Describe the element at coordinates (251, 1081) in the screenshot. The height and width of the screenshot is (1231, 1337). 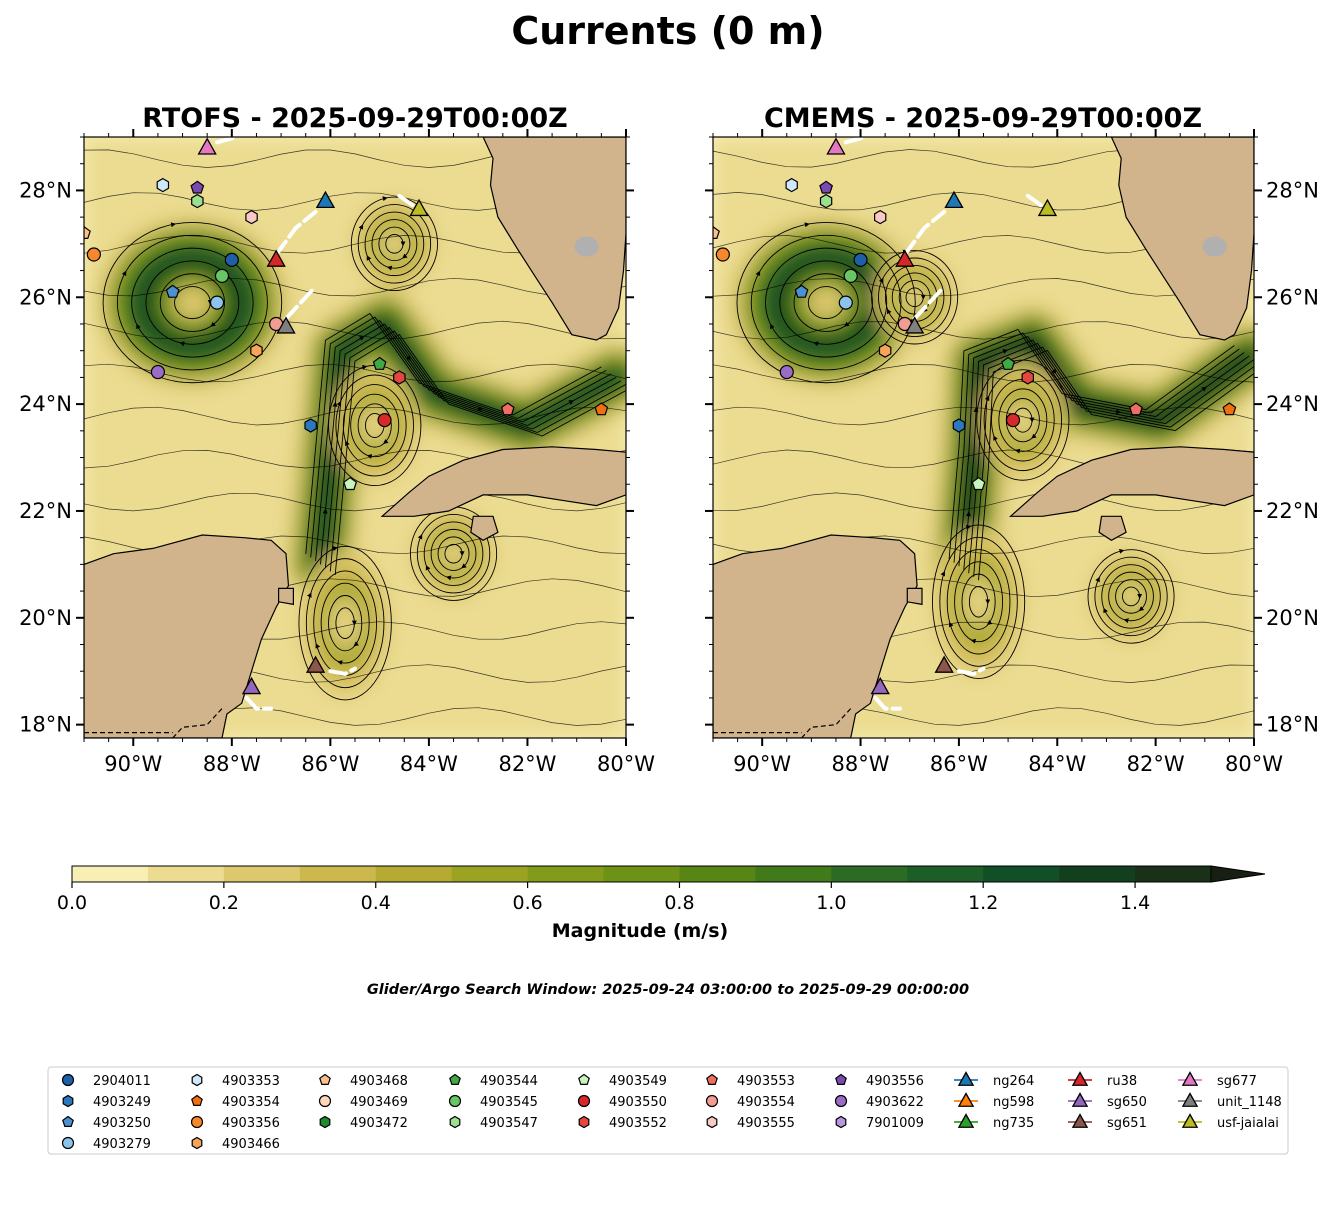
I see `legend-label: 4903353` at that location.